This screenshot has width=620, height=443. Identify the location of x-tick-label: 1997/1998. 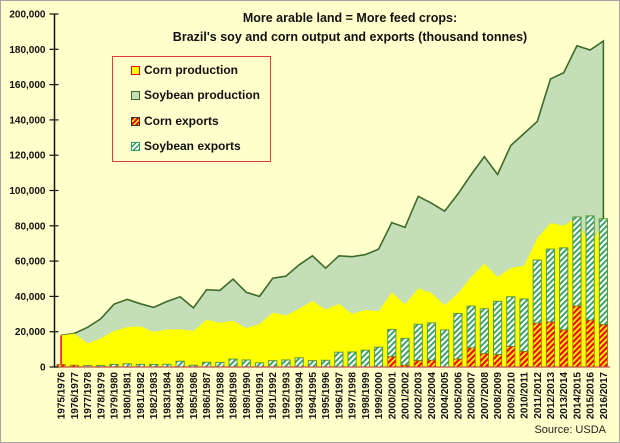
(353, 396).